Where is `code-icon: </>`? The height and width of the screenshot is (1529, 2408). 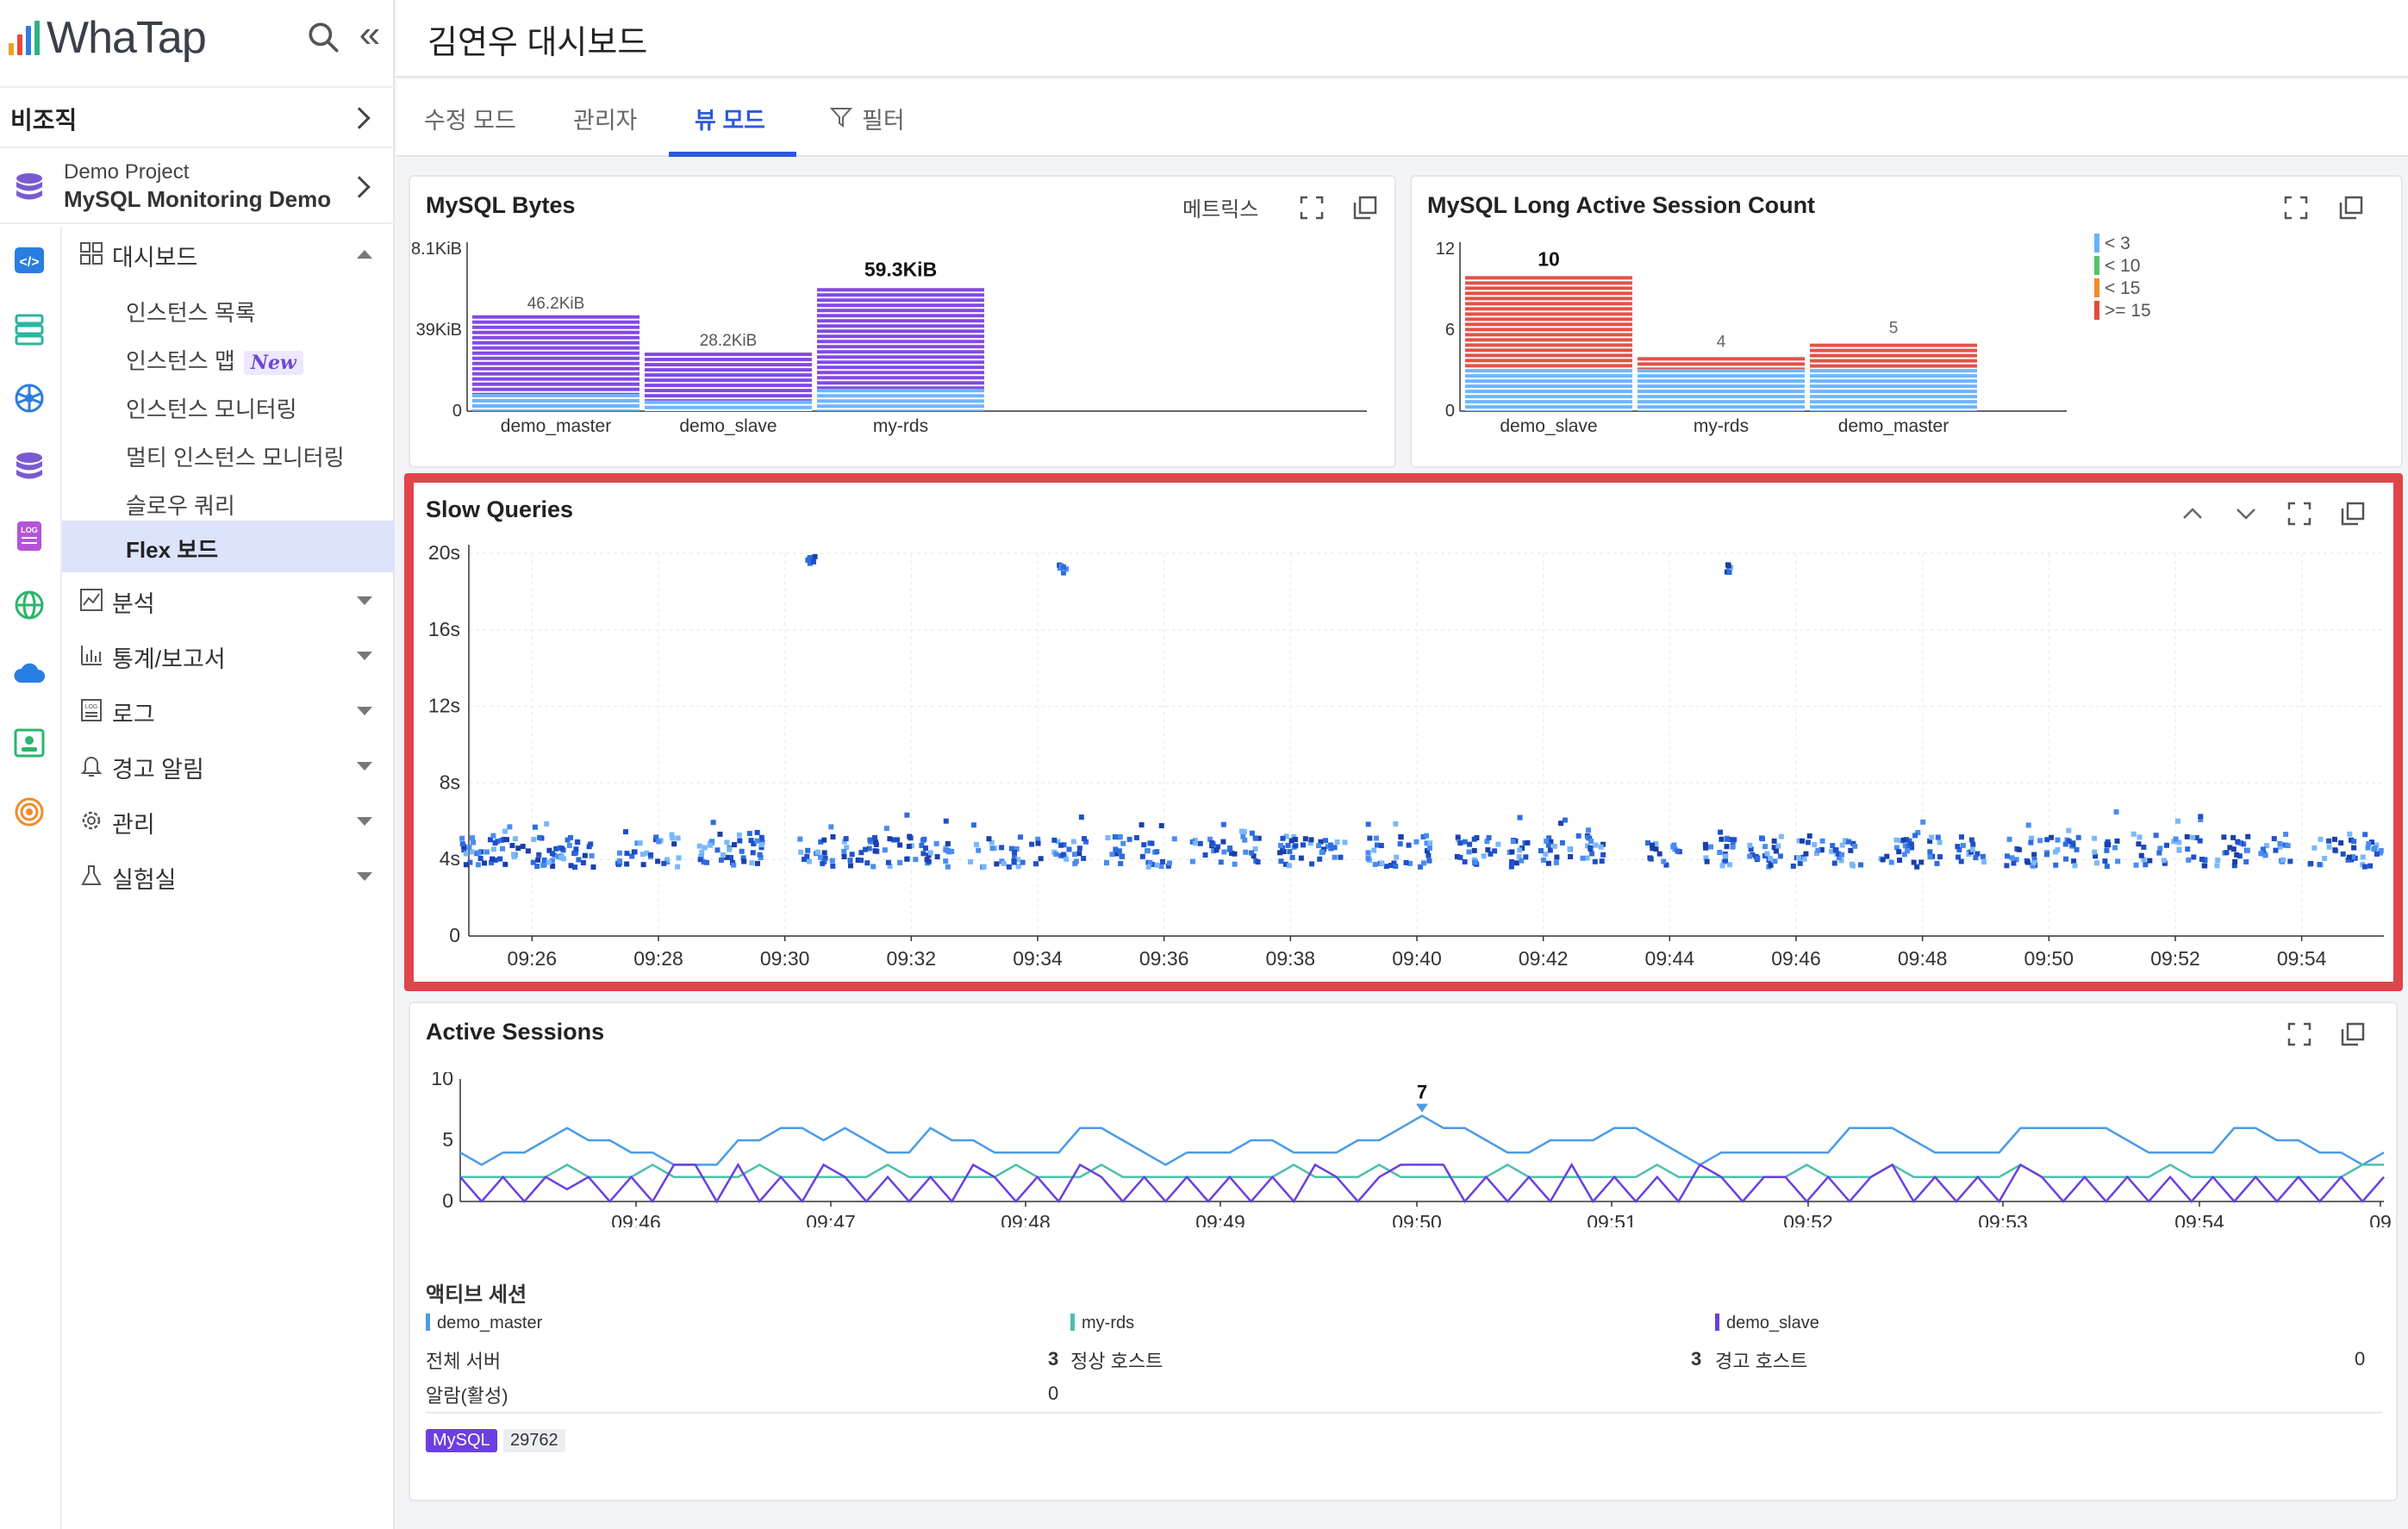 code-icon: </> is located at coordinates (29, 260).